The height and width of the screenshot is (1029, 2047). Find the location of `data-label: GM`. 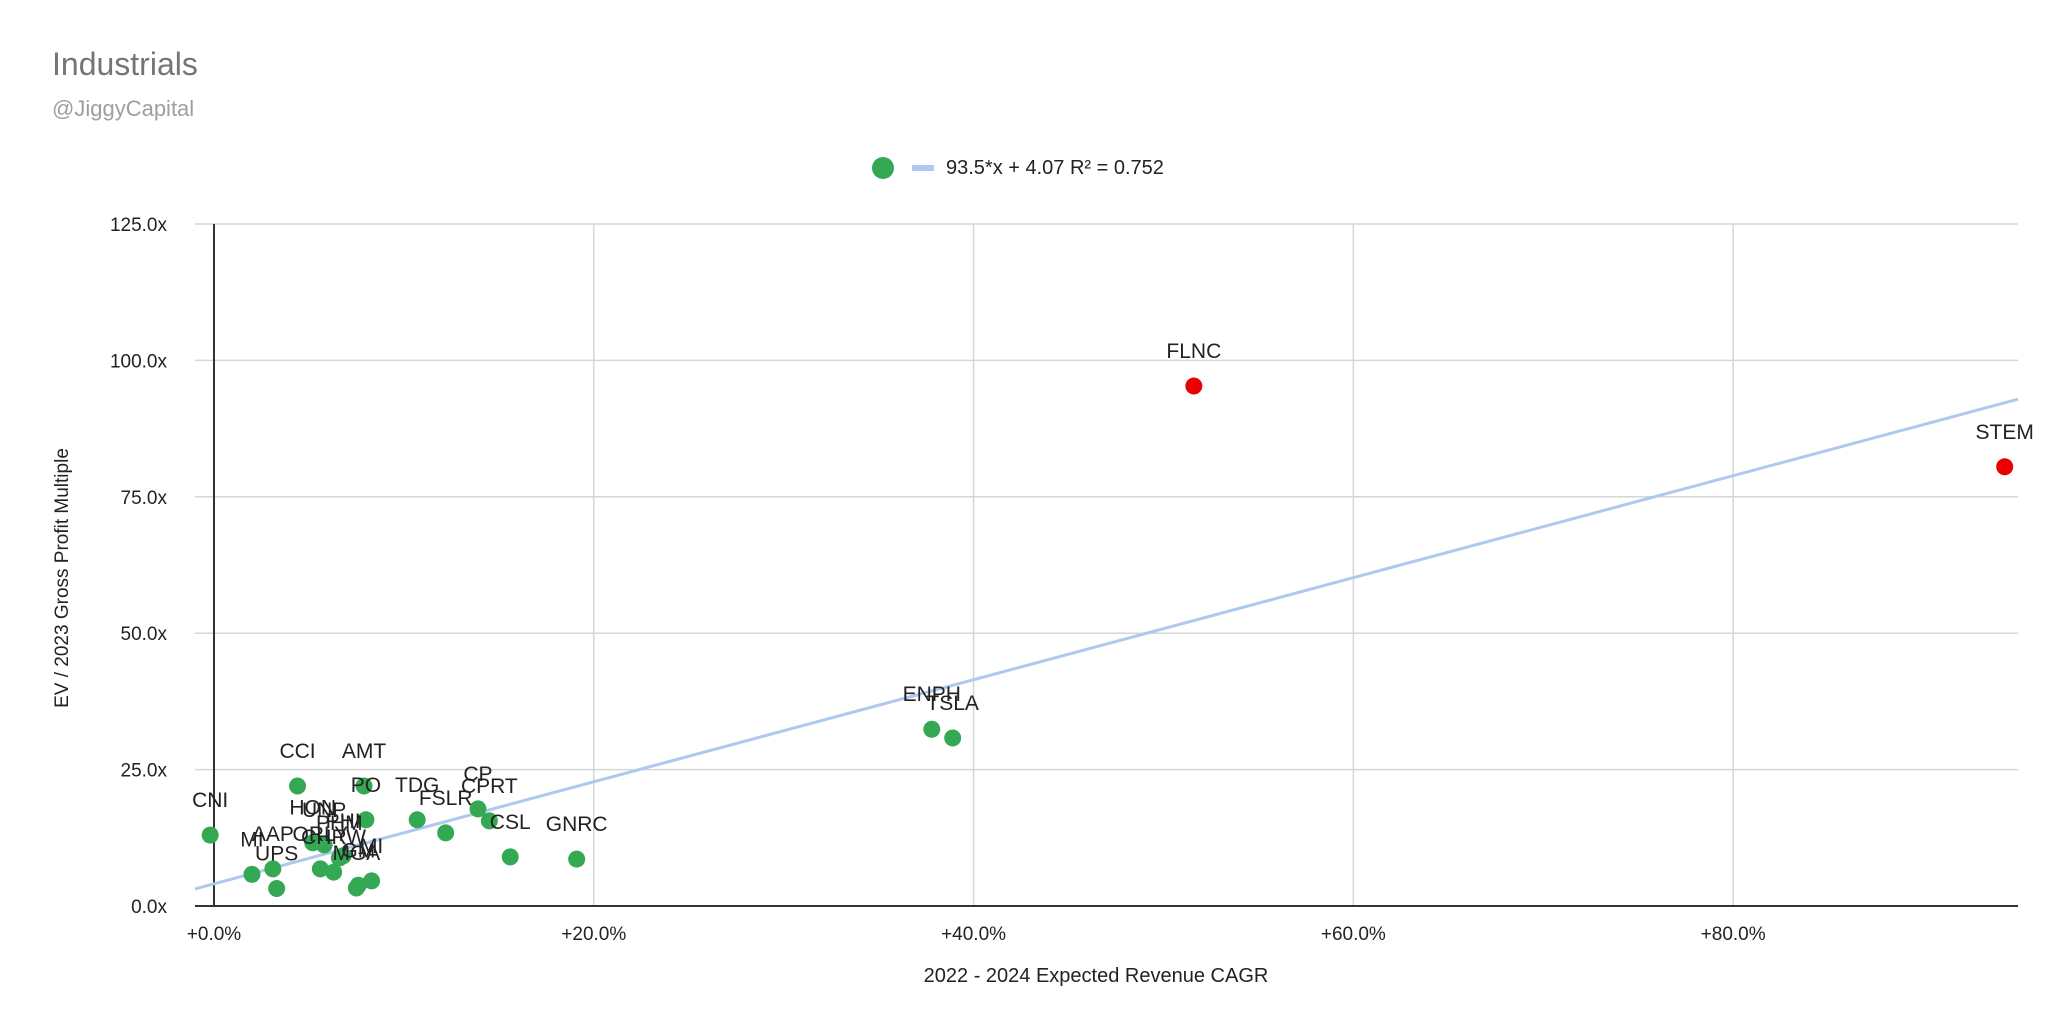

data-label: GM is located at coordinates (358, 850).